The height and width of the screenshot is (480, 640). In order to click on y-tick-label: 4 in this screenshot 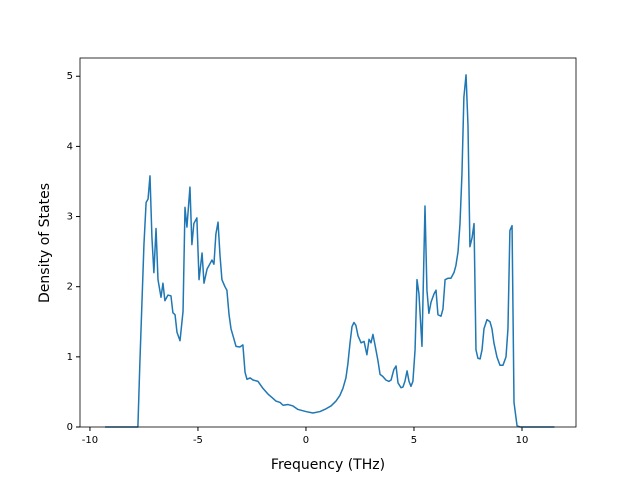, I will do `click(70, 146)`.